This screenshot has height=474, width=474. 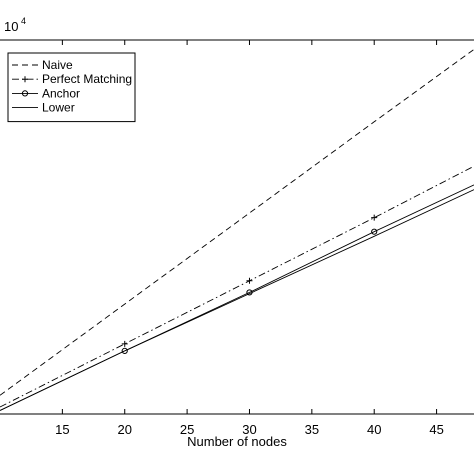 I want to click on x-tick-label: 30, so click(x=249, y=429).